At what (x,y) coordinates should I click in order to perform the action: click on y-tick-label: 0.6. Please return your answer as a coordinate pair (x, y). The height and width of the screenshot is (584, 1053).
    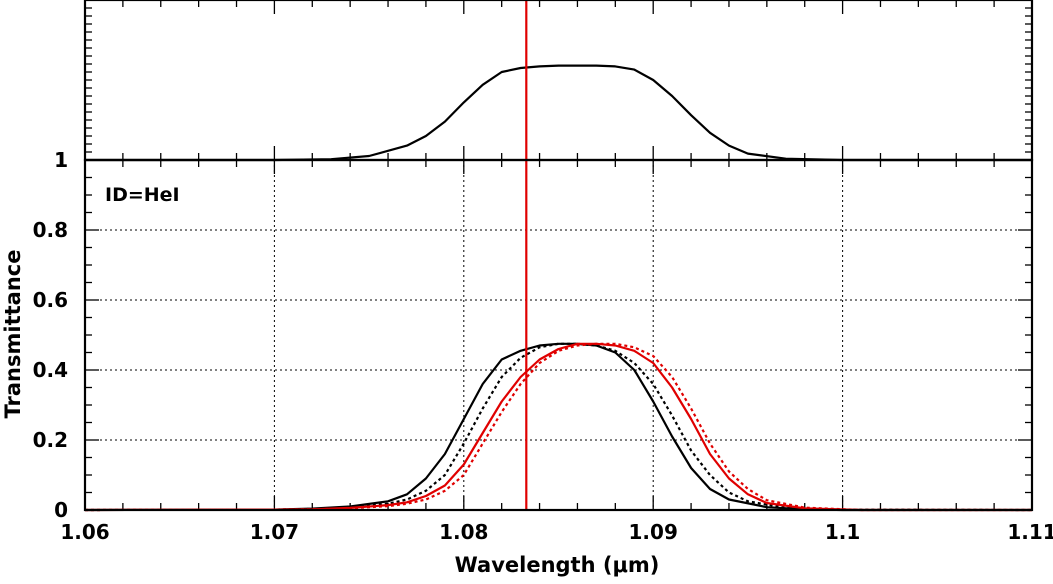
    Looking at the image, I should click on (50, 300).